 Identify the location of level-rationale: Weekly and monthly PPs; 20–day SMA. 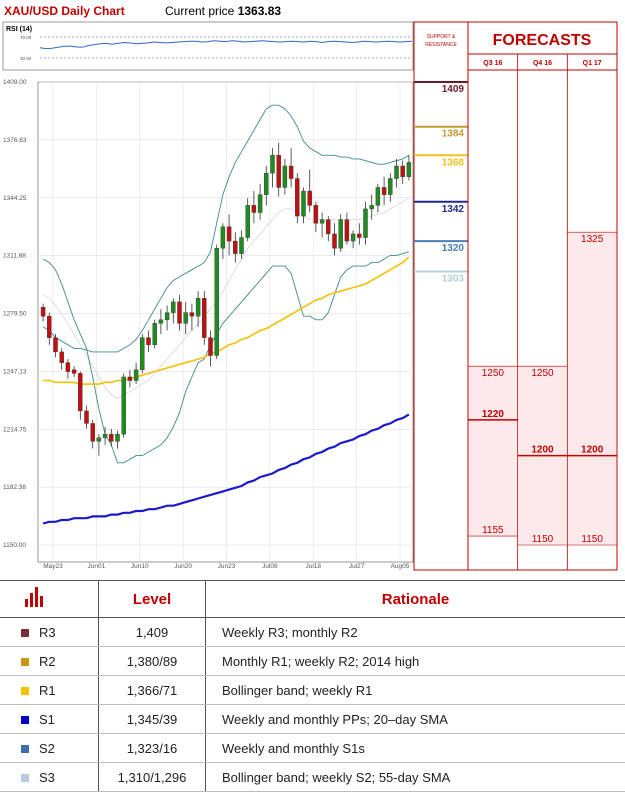
(415, 719).